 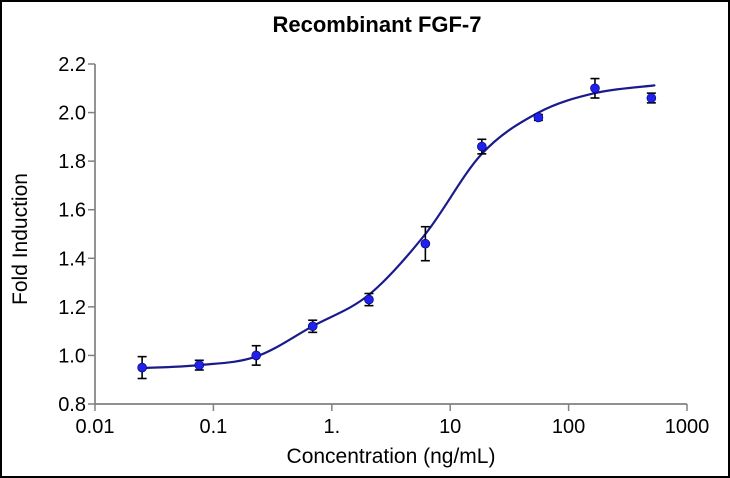 What do you see at coordinates (72, 65) in the screenshot?
I see `y-tick-label: 2.2` at bounding box center [72, 65].